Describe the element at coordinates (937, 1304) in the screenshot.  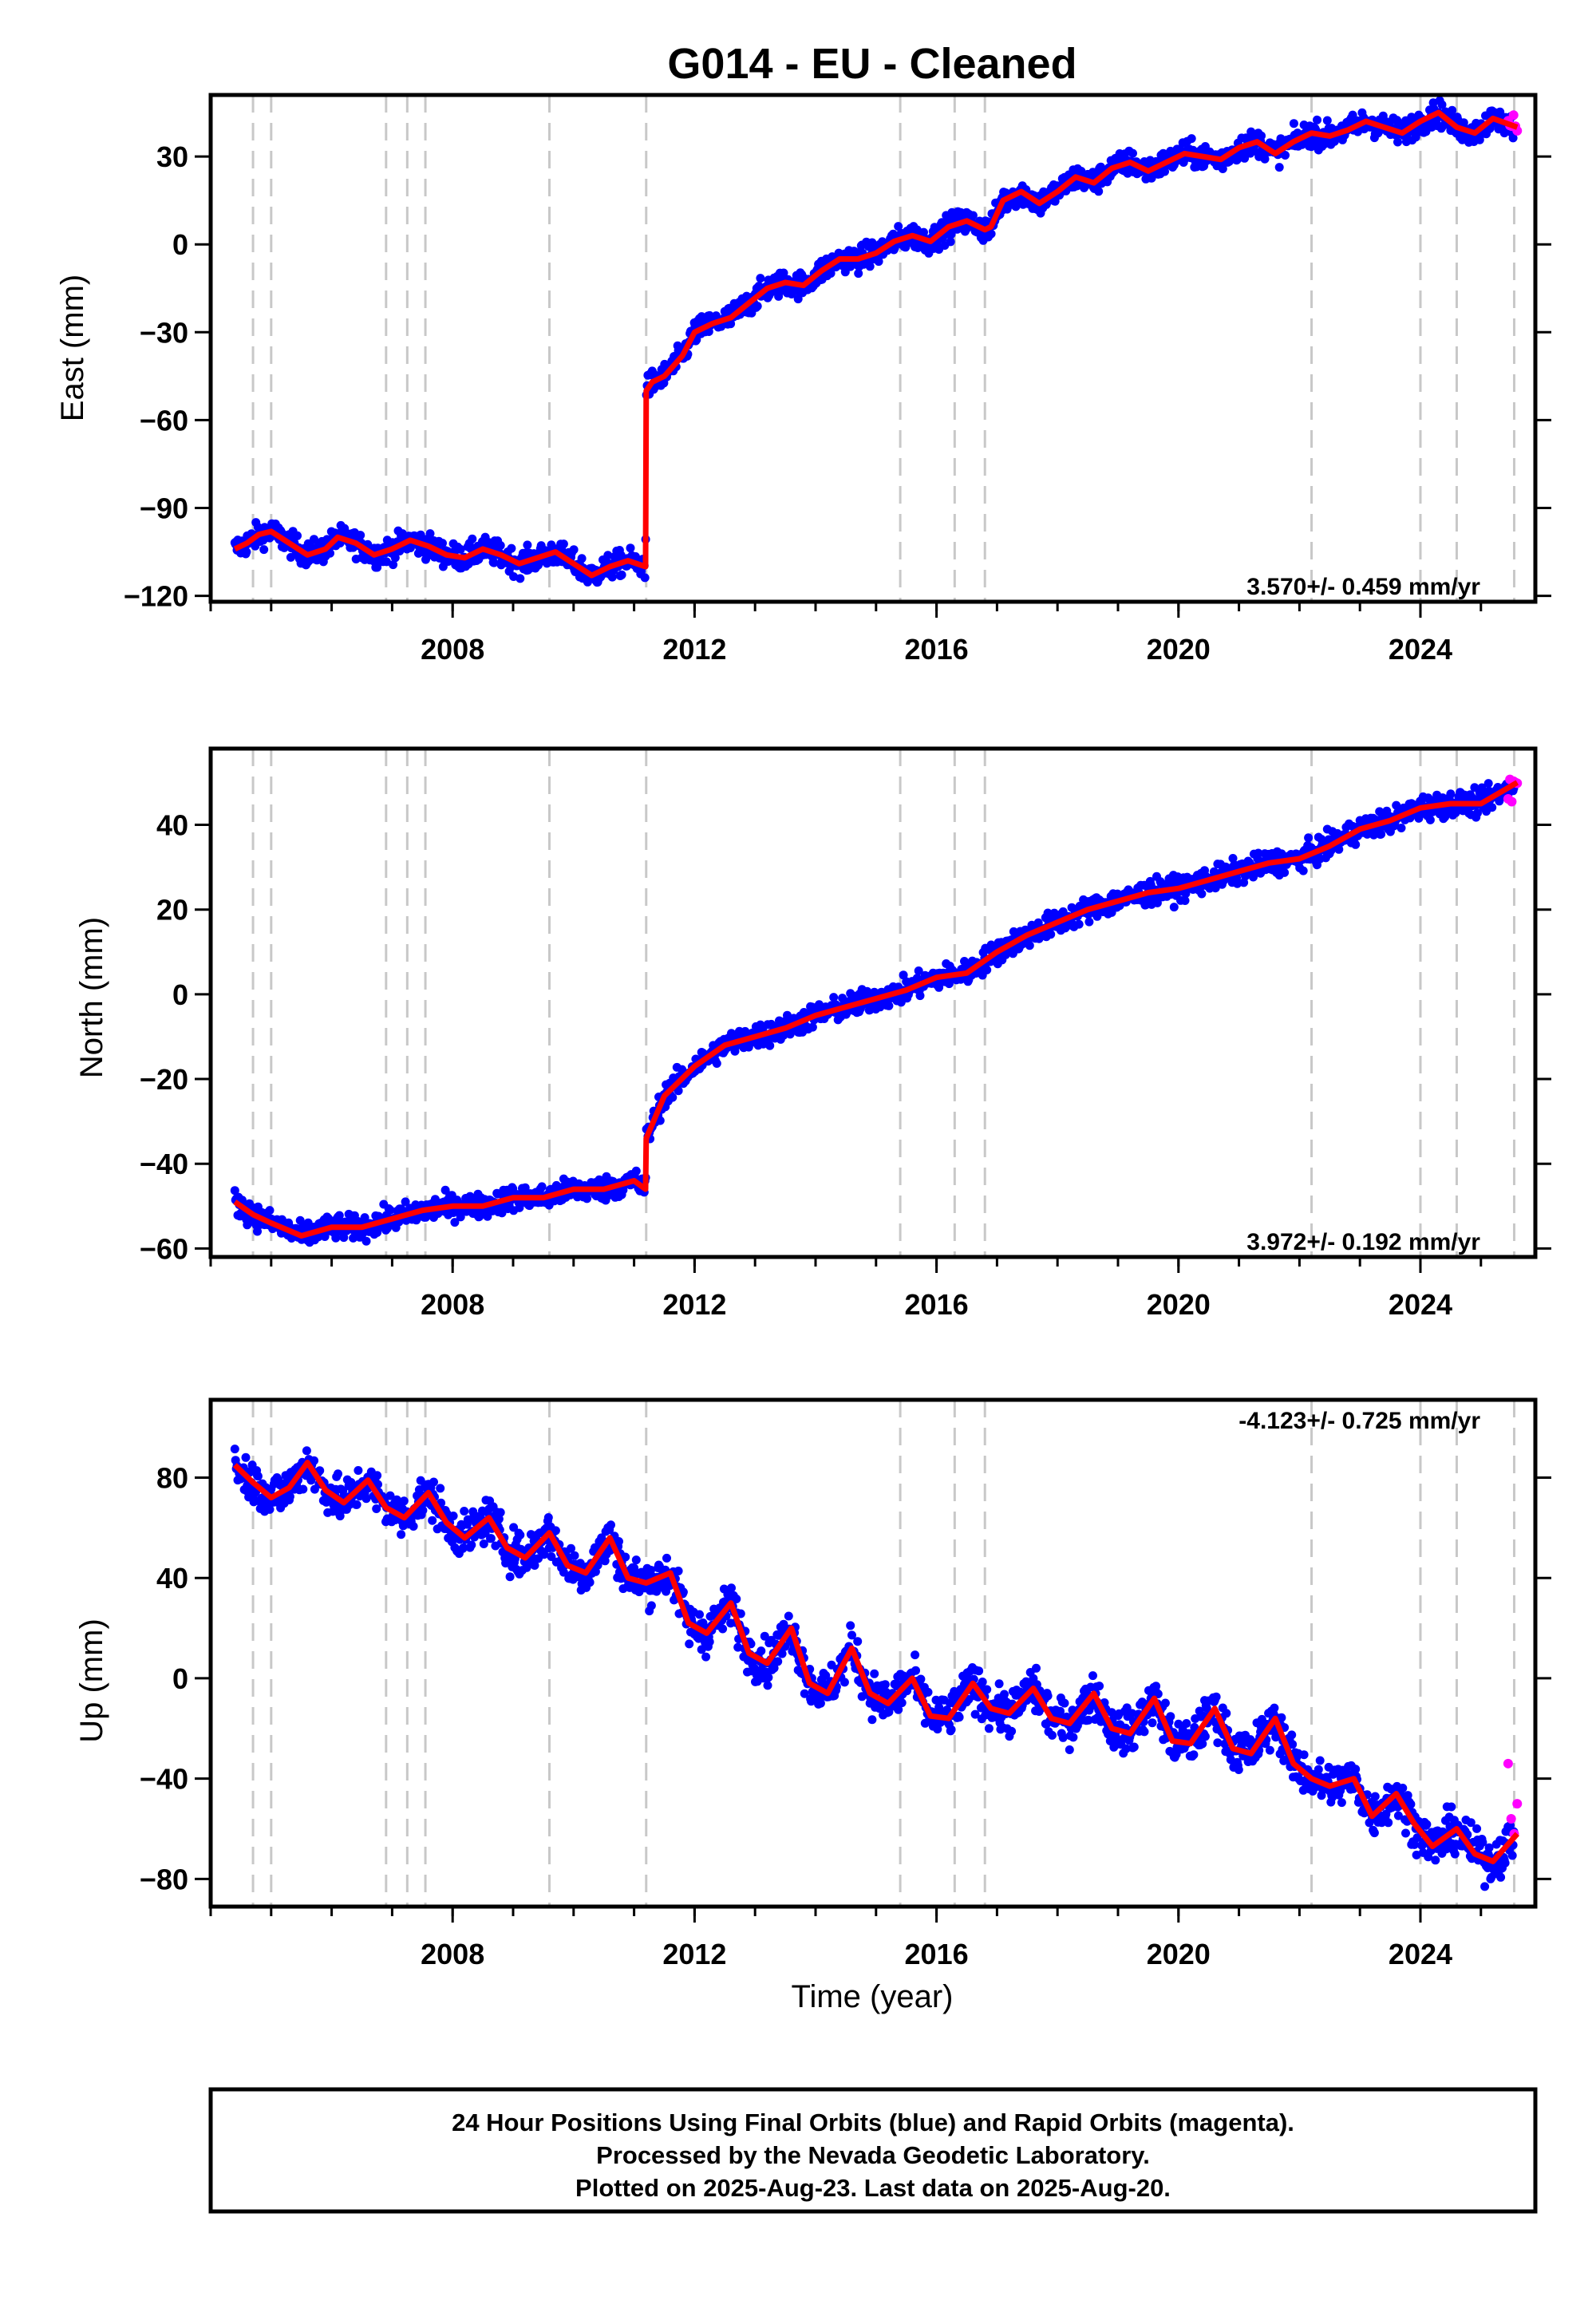
I see `north-xtick-label: 2016` at that location.